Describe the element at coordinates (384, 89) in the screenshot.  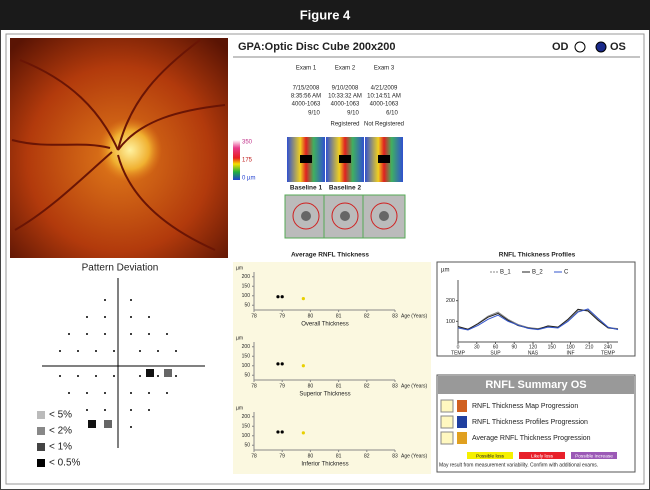
I see `exam-date: 4/21/2009` at that location.